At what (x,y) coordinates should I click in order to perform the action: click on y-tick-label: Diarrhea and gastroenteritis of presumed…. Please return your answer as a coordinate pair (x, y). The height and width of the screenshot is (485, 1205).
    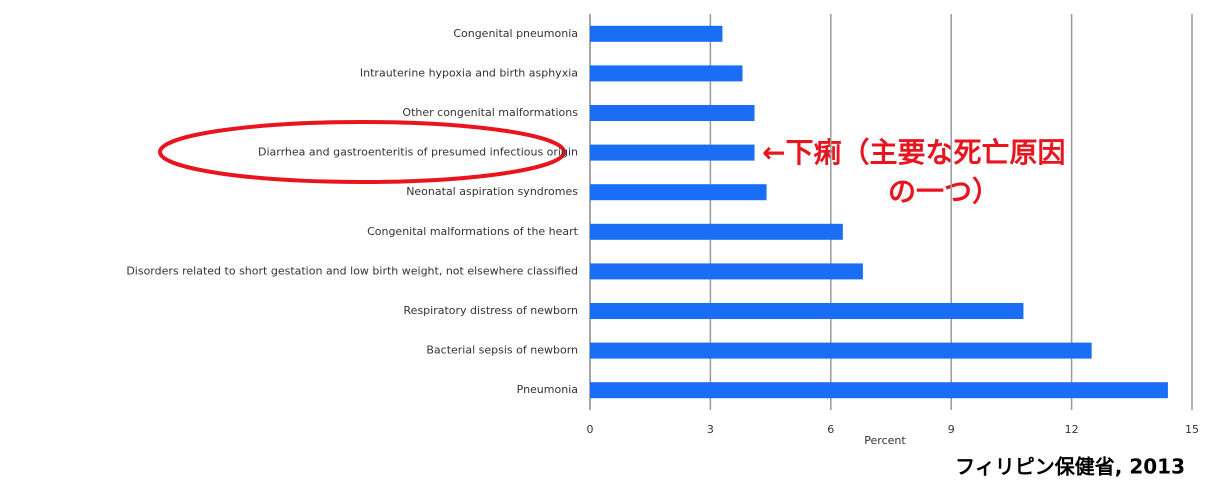
    Looking at the image, I should click on (418, 152).